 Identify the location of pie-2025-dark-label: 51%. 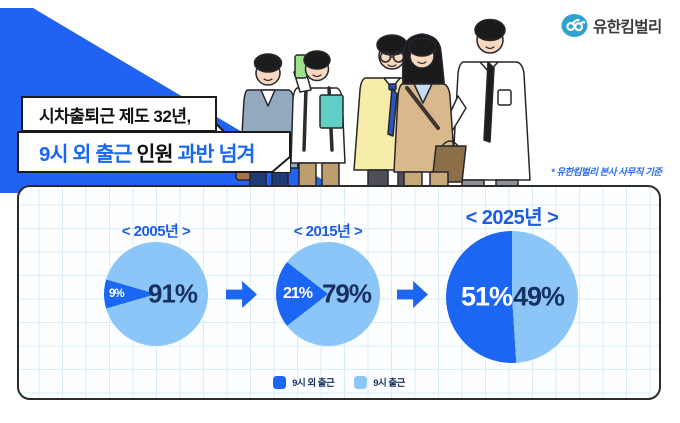
(487, 296).